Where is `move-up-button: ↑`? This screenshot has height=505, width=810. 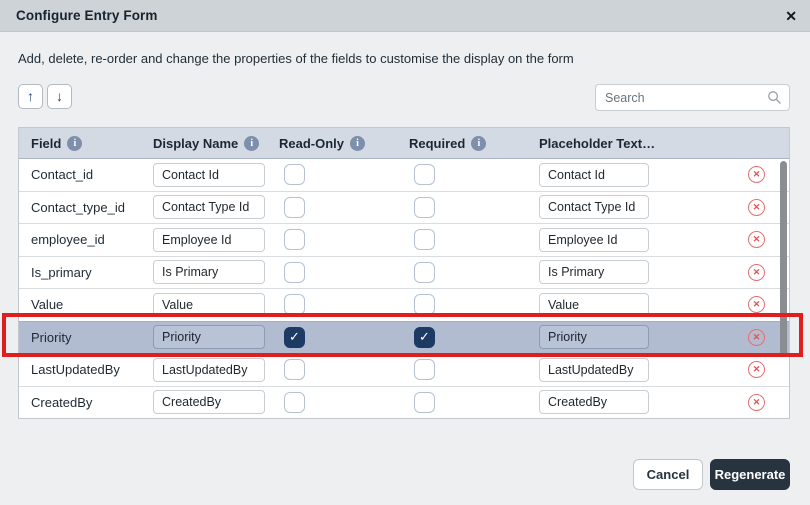 move-up-button: ↑ is located at coordinates (30, 96).